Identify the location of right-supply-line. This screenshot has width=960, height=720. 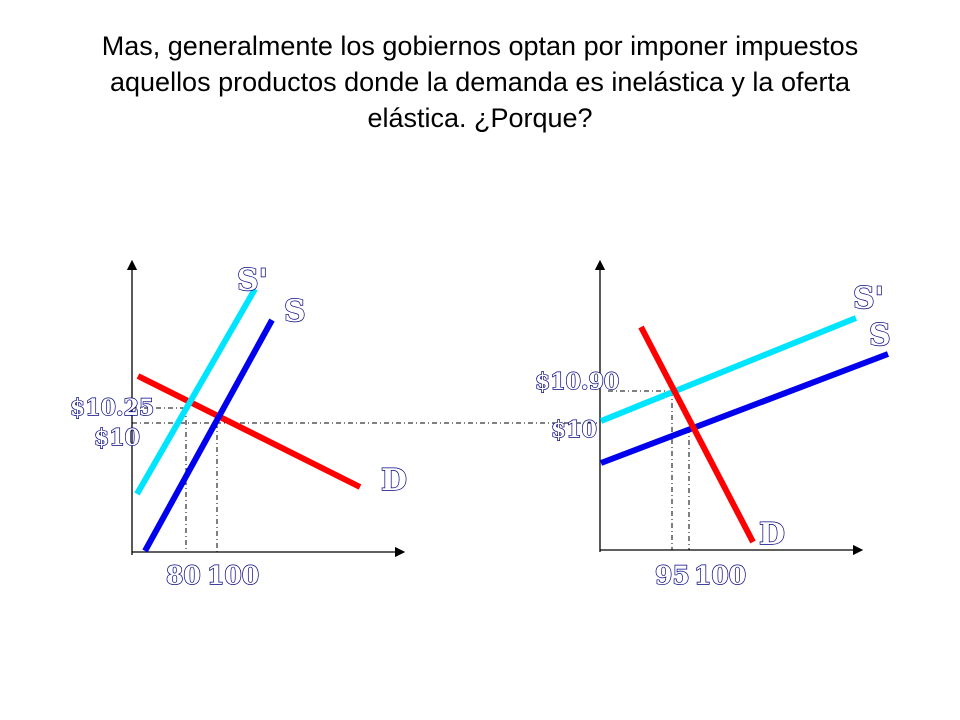
(744, 408).